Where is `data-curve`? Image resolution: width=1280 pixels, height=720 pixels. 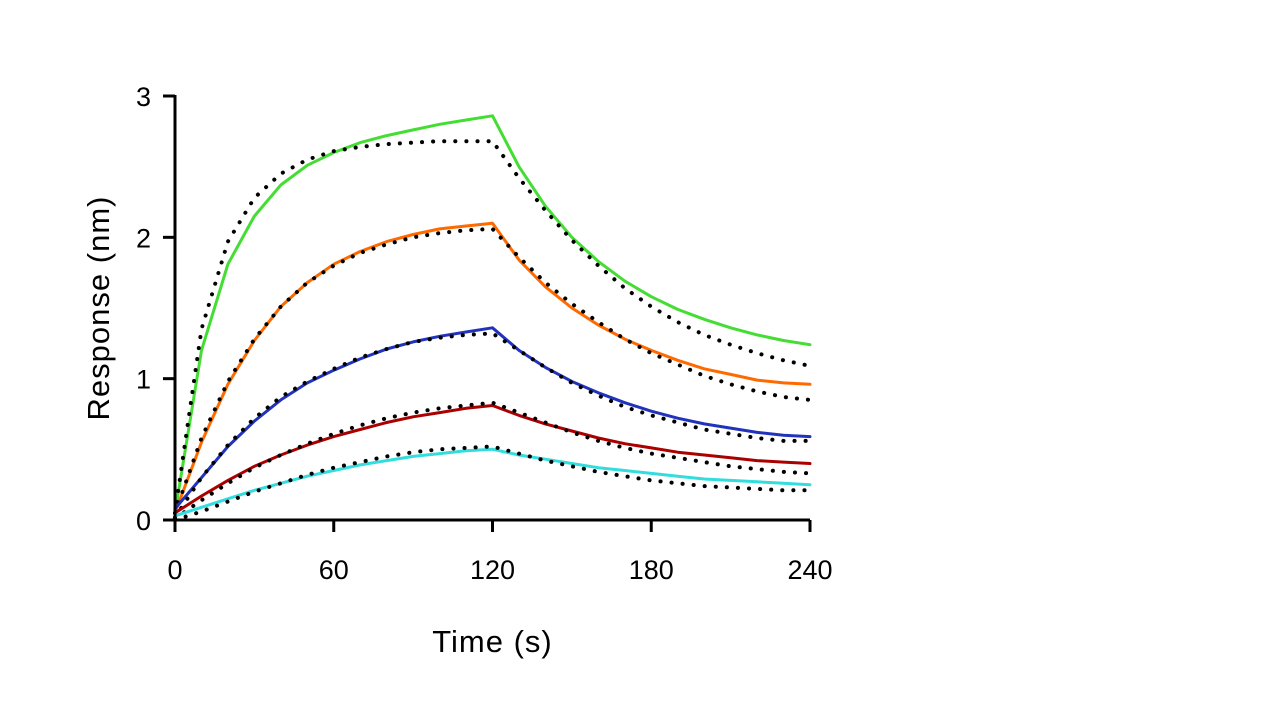 data-curve is located at coordinates (492, 418).